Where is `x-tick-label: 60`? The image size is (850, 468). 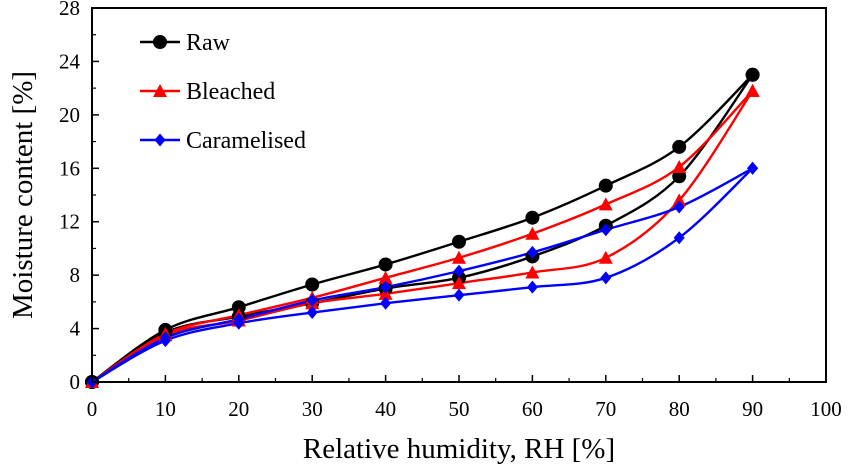 x-tick-label: 60 is located at coordinates (532, 409).